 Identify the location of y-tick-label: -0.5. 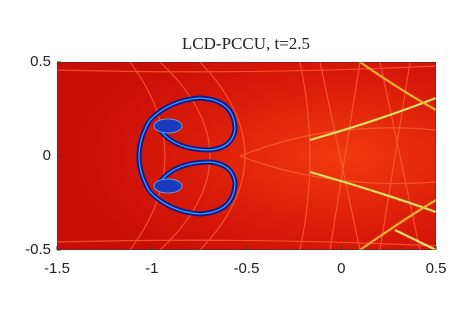
(38, 249).